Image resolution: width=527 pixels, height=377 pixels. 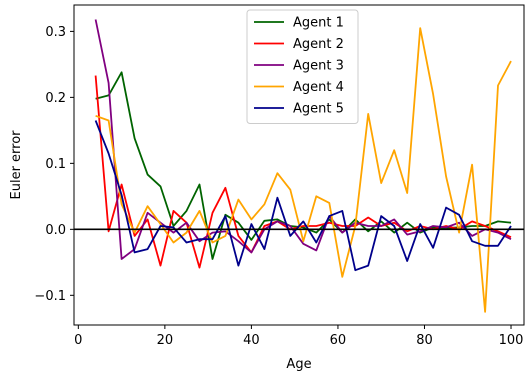 What do you see at coordinates (50, 296) in the screenshot?
I see `y-tick-label: −0.1` at bounding box center [50, 296].